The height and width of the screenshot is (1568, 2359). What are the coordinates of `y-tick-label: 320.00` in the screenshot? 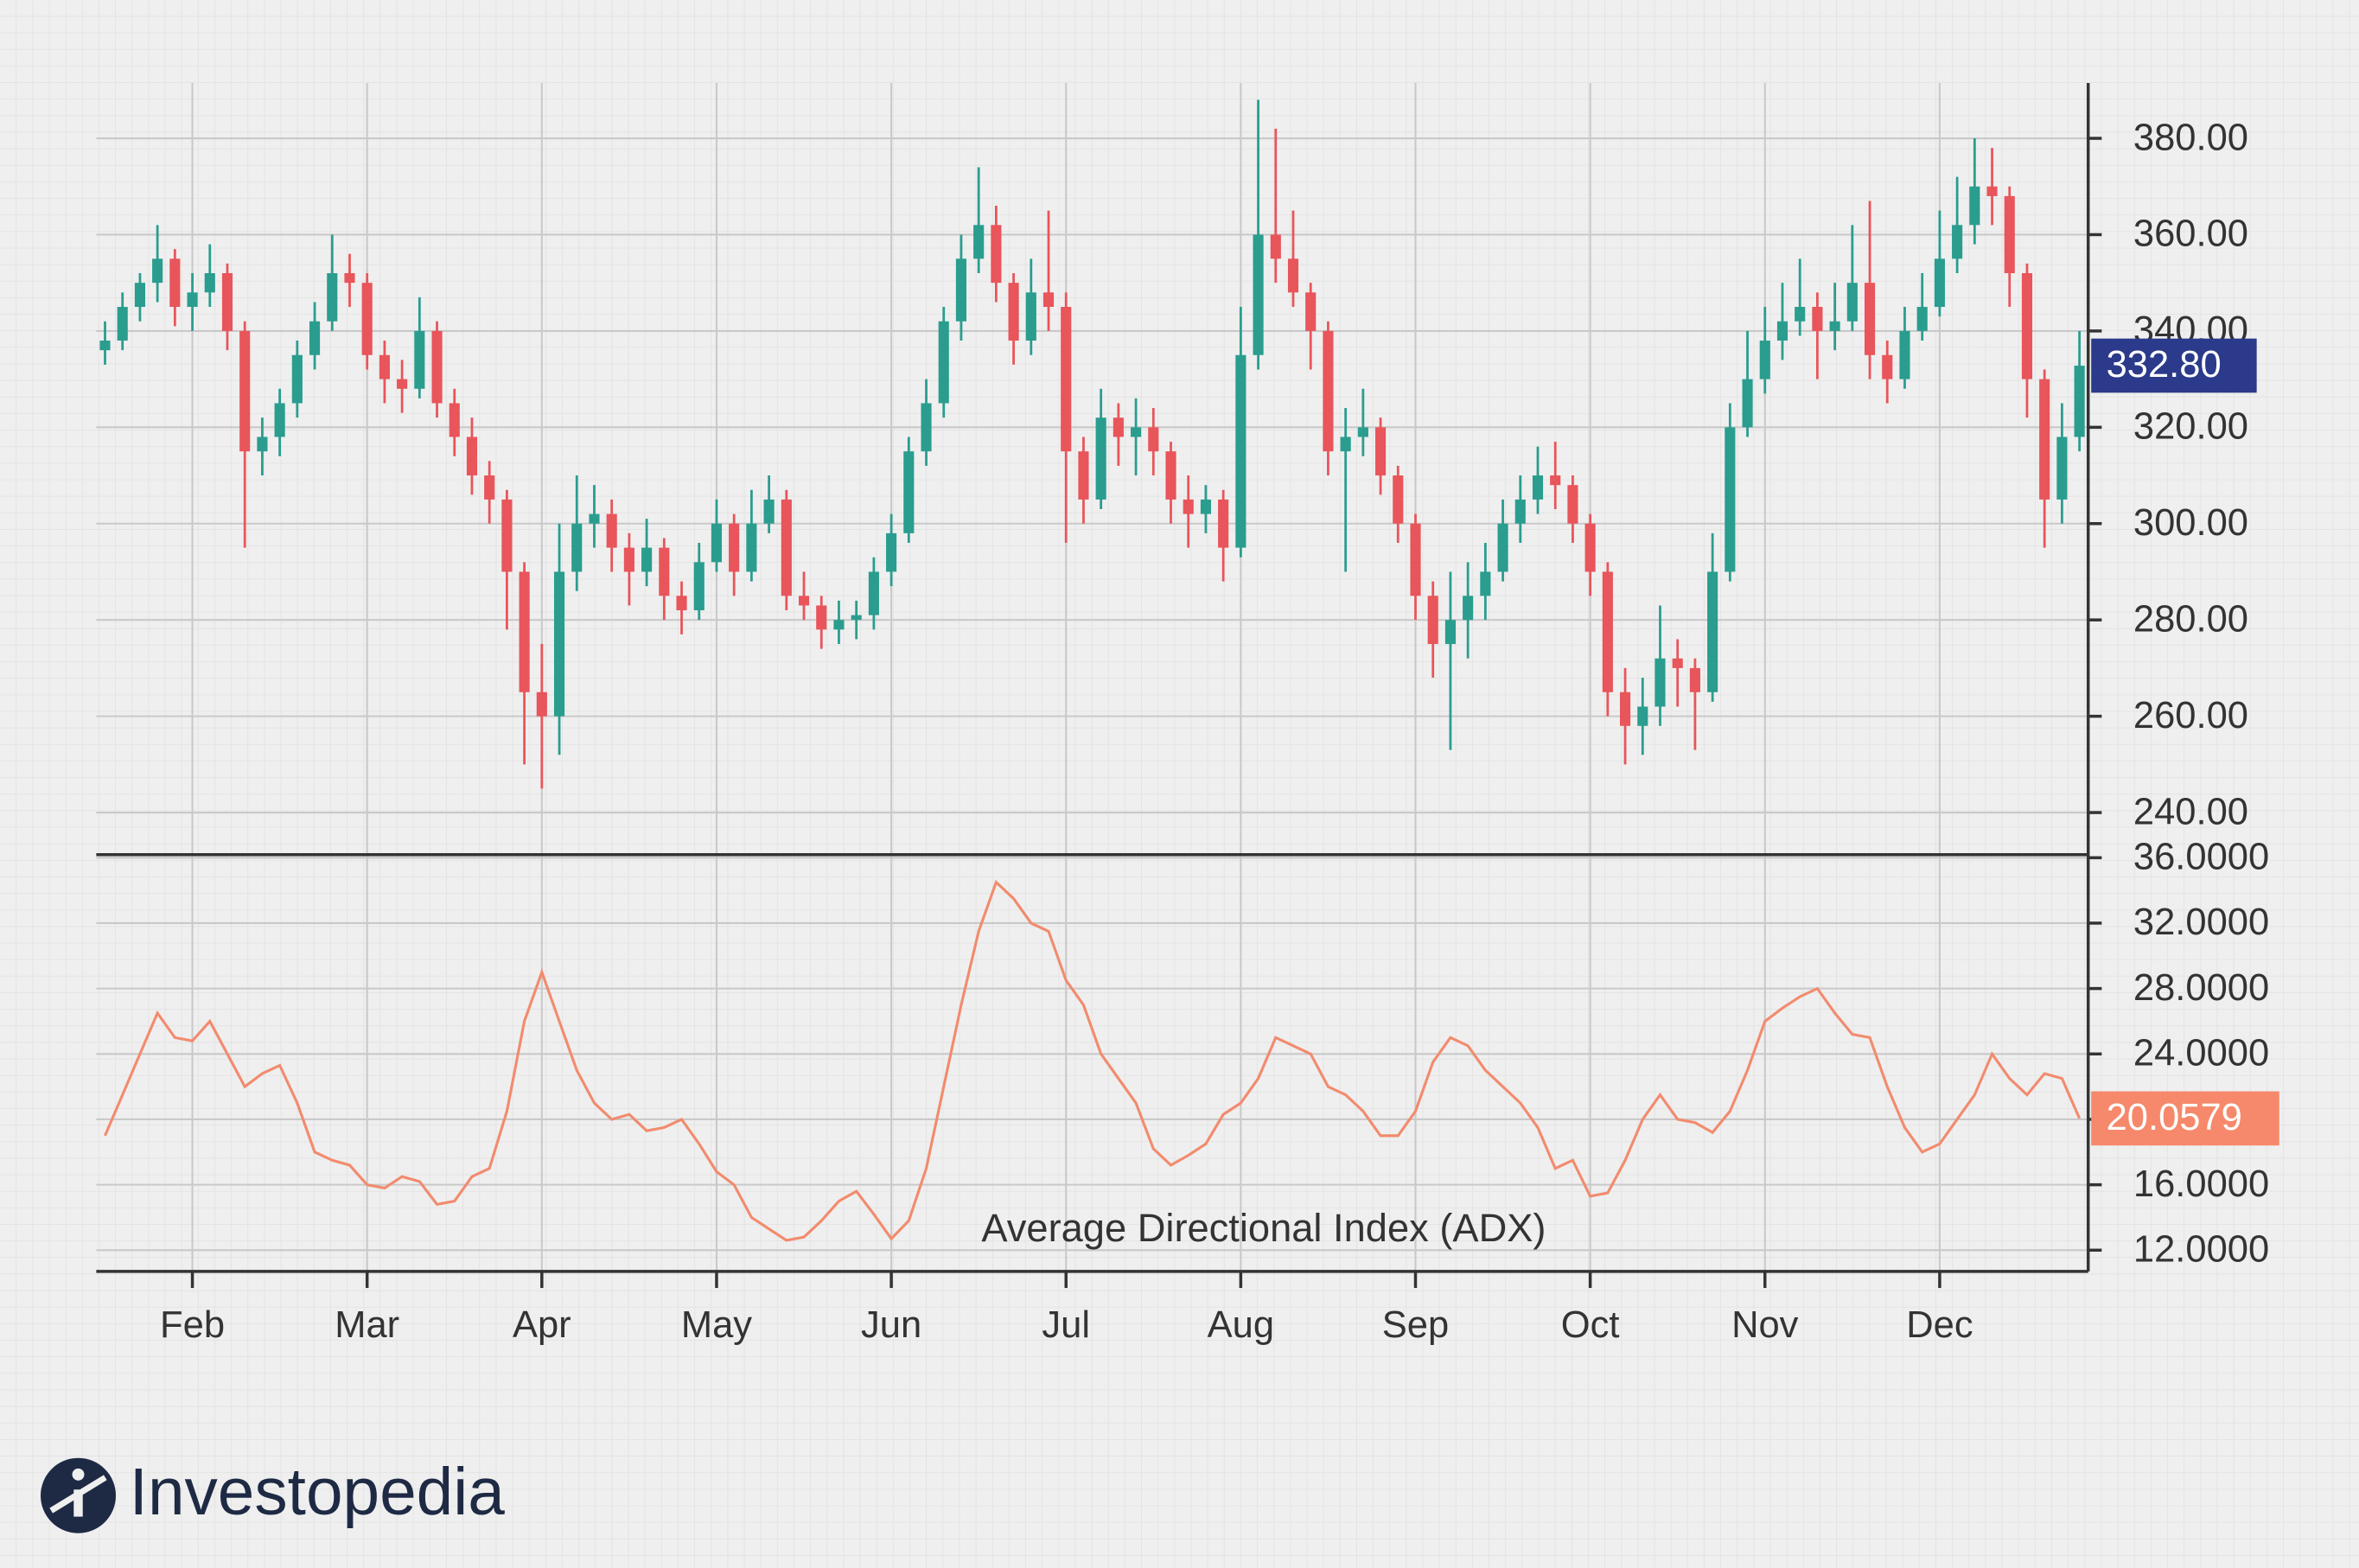 It's located at (2191, 427).